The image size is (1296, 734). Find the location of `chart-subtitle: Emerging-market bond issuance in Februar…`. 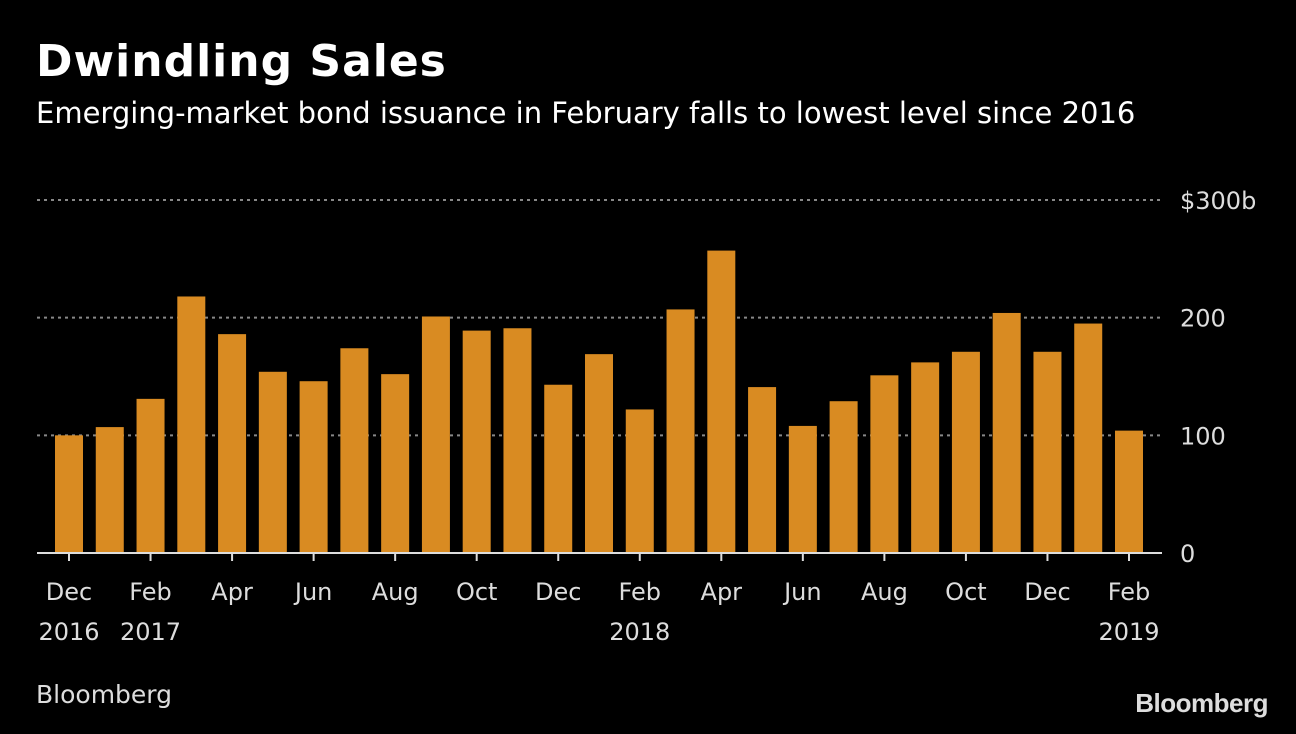

chart-subtitle: Emerging-market bond issuance in Februar… is located at coordinates (586, 113).